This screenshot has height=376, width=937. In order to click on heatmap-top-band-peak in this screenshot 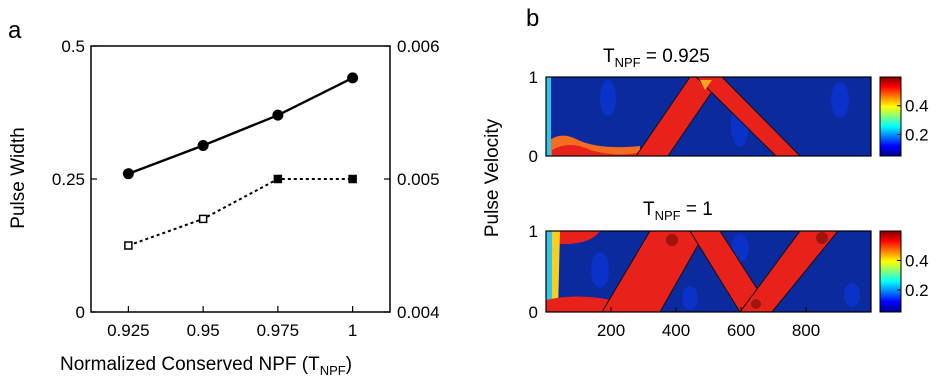, I will do `click(706, 85)`.